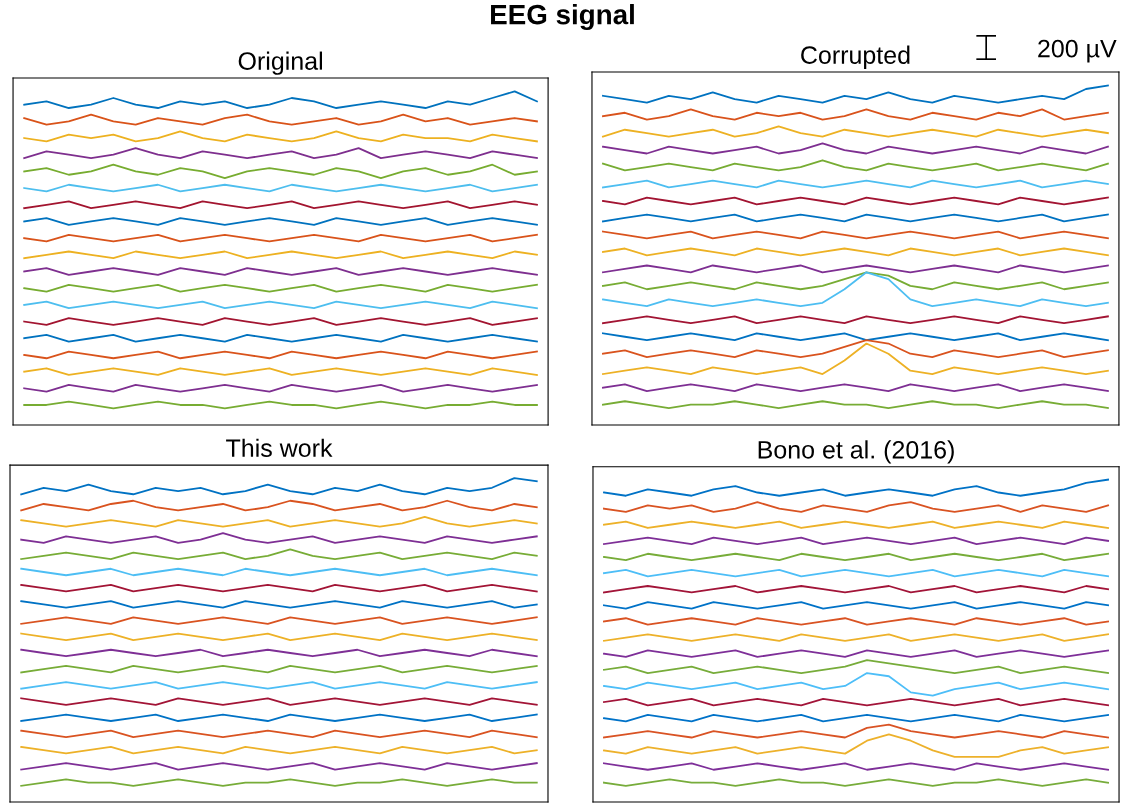 This screenshot has height=804, width=1125. I want to click on chart-title: This work, so click(279, 448).